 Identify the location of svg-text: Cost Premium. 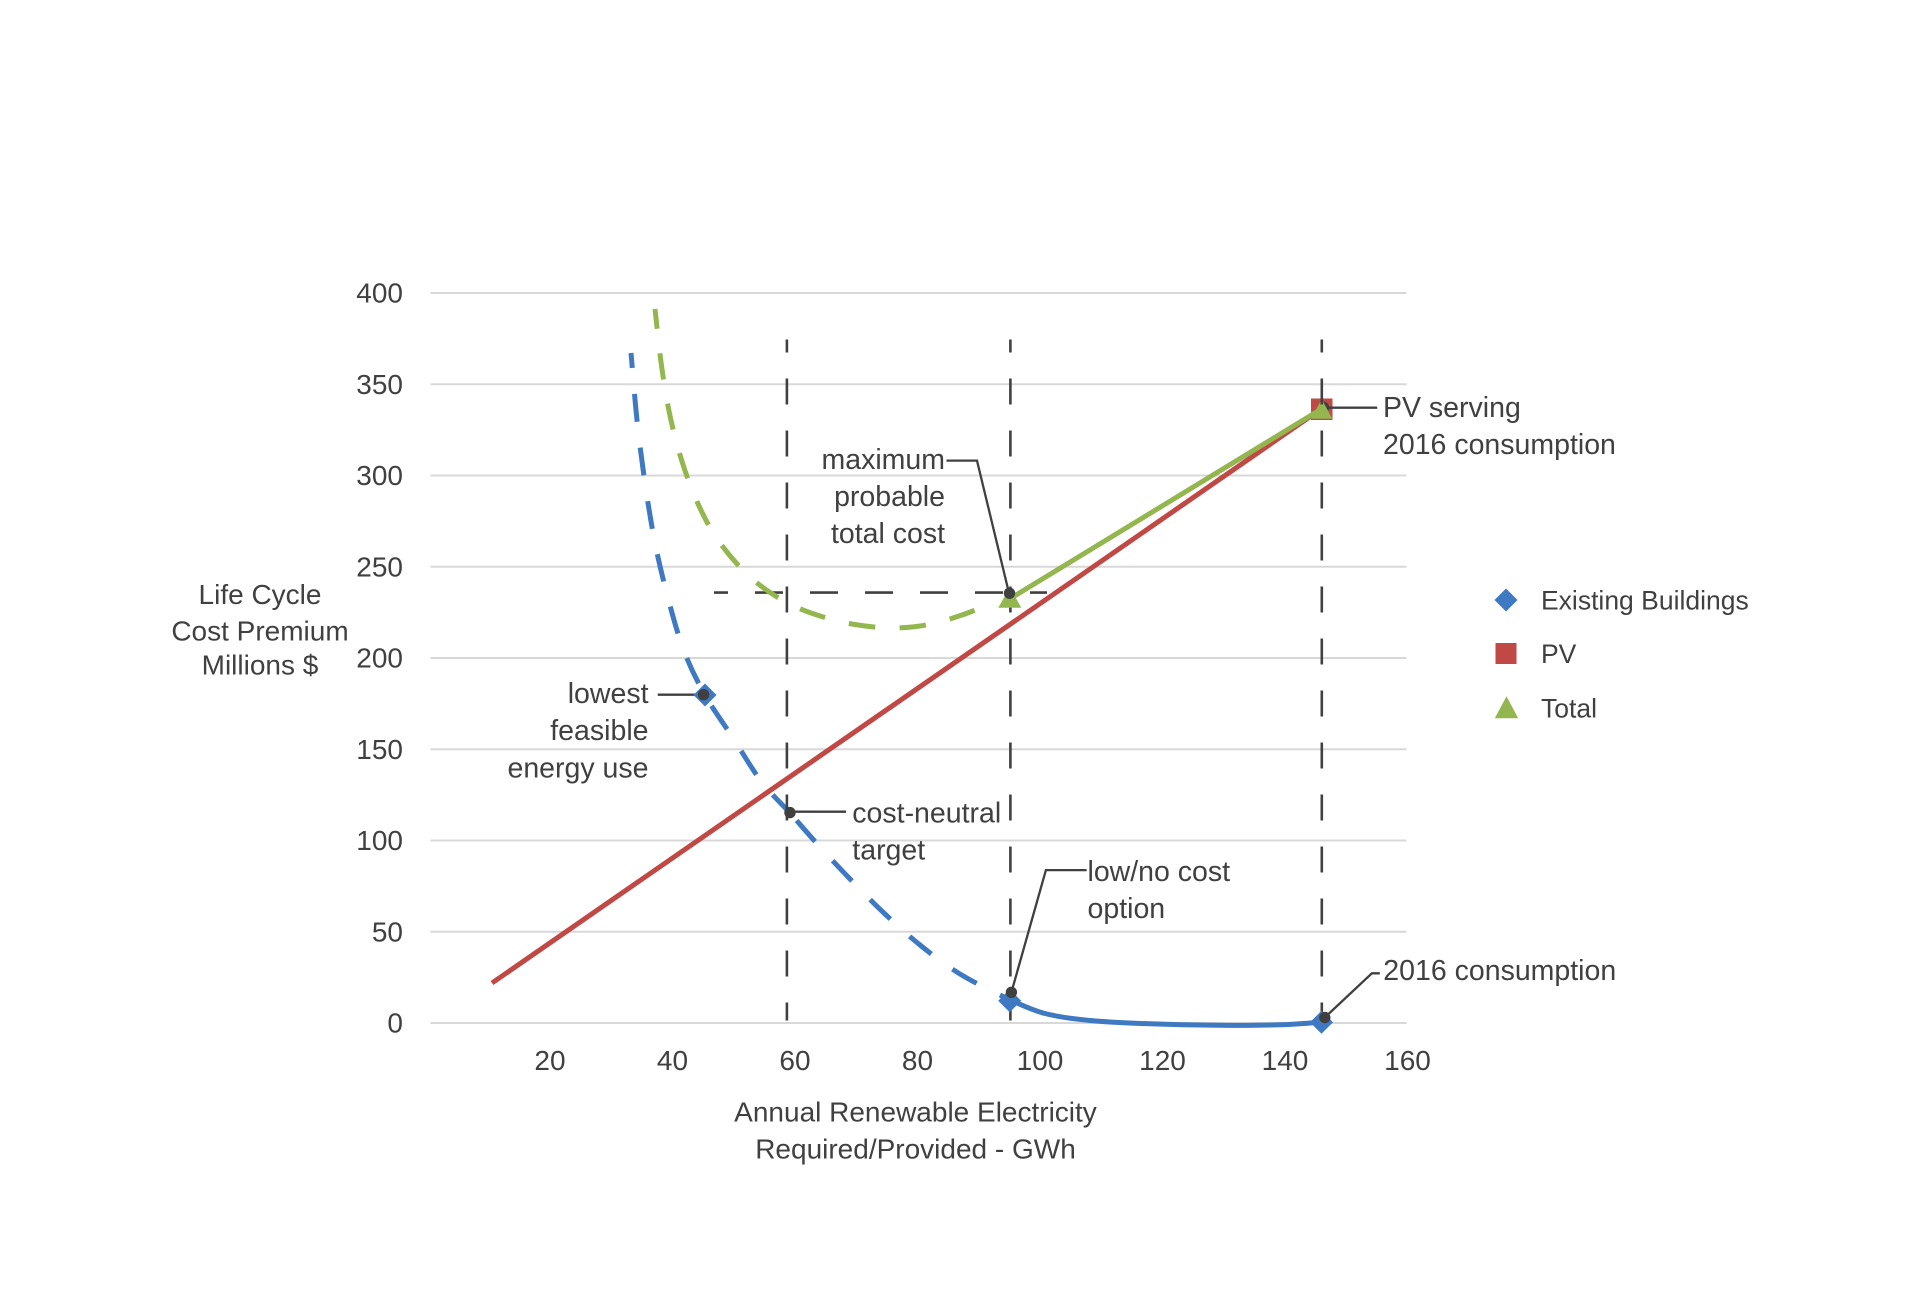
(259, 631).